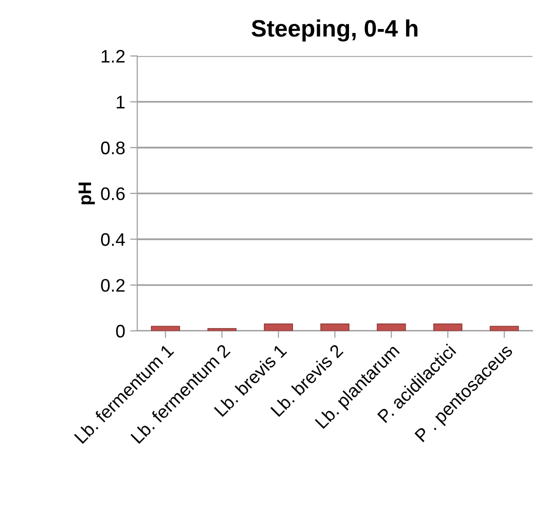 The width and height of the screenshot is (549, 509). I want to click on y-axis-title: pH, so click(86, 193).